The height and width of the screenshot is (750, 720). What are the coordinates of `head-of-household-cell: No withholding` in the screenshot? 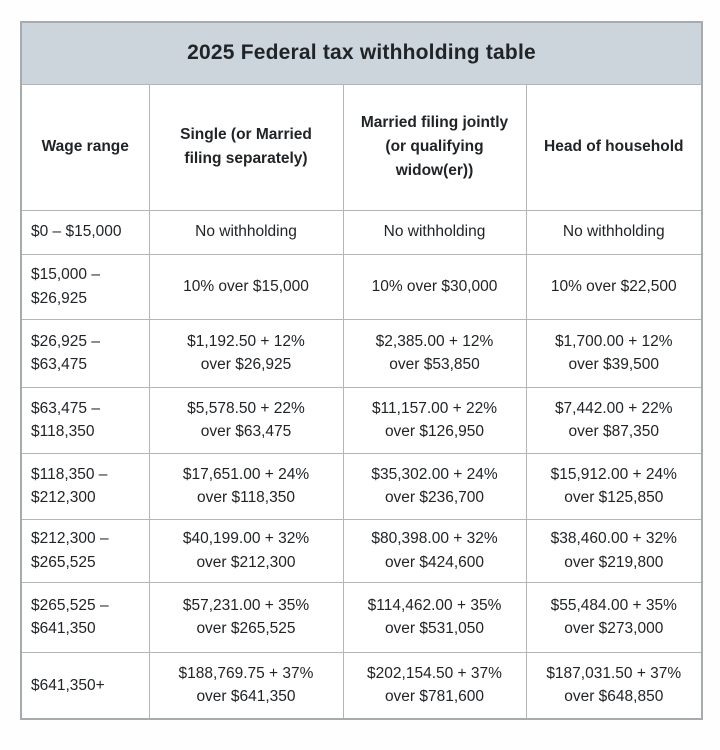 It's located at (614, 232).